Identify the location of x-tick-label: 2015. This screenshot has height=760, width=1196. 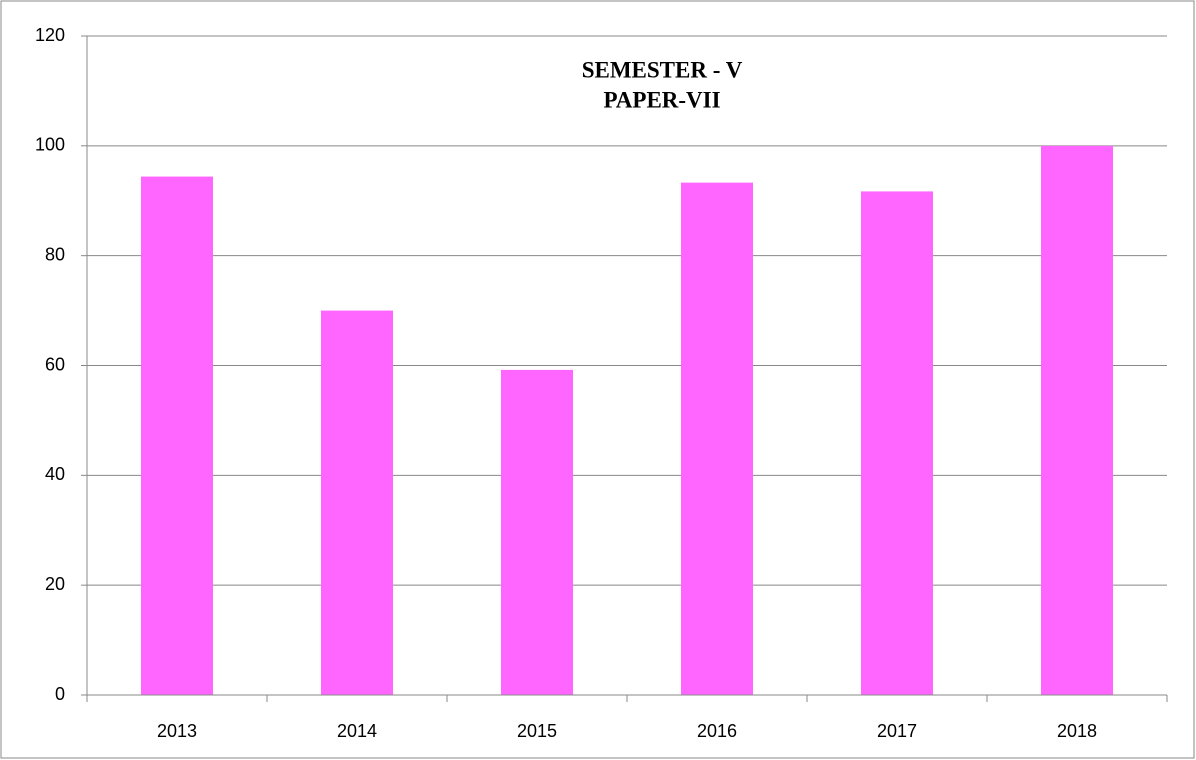
(537, 731).